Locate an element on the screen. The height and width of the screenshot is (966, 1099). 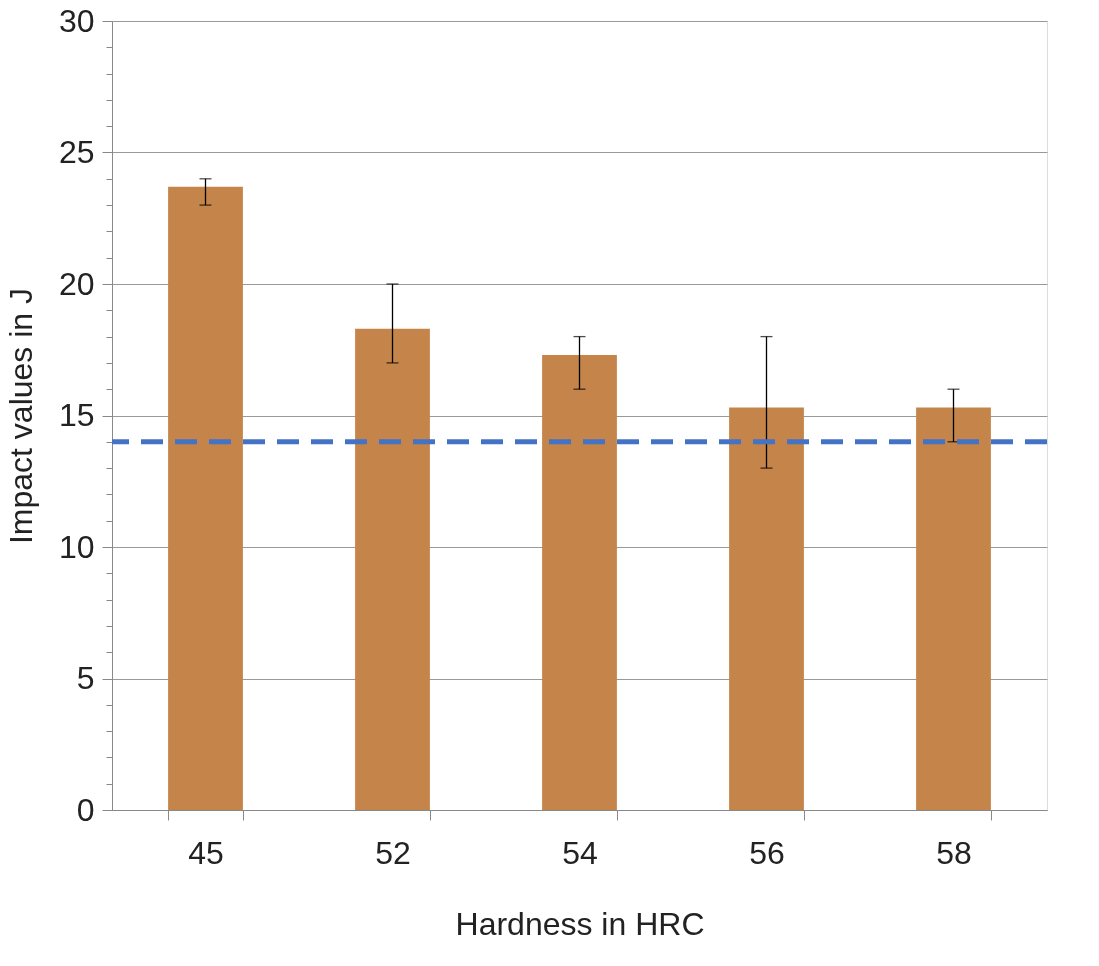
y-tick-label: 0 is located at coordinates (85, 809).